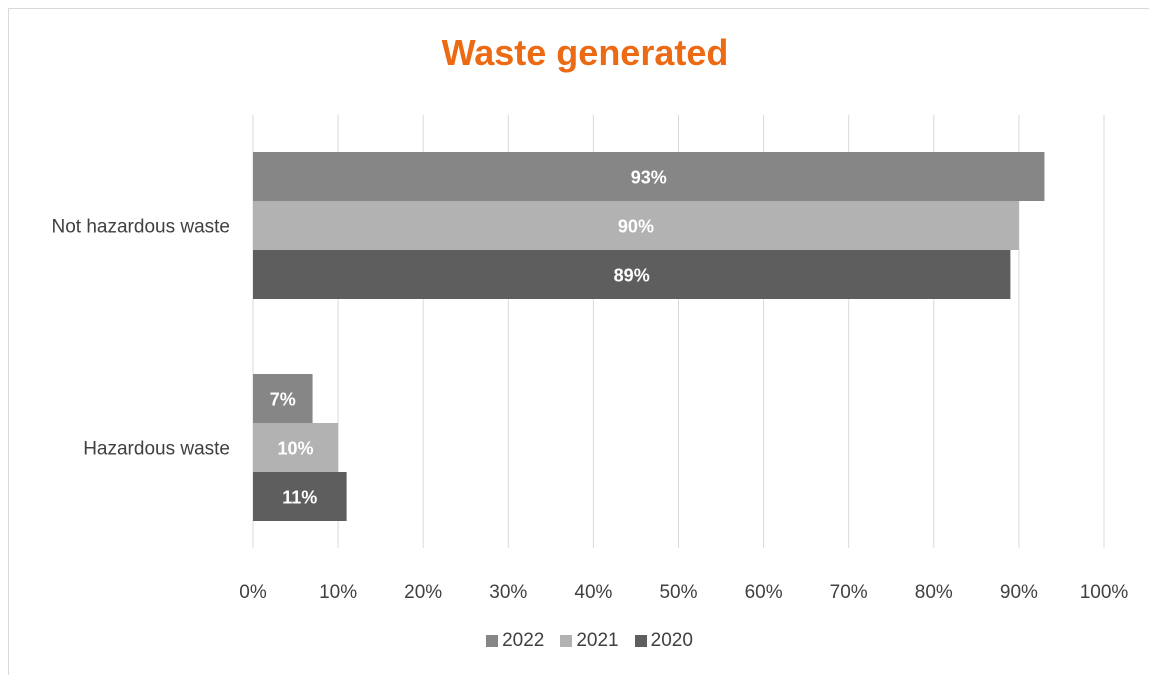  What do you see at coordinates (849, 592) in the screenshot?
I see `x-tick-label: 70%` at bounding box center [849, 592].